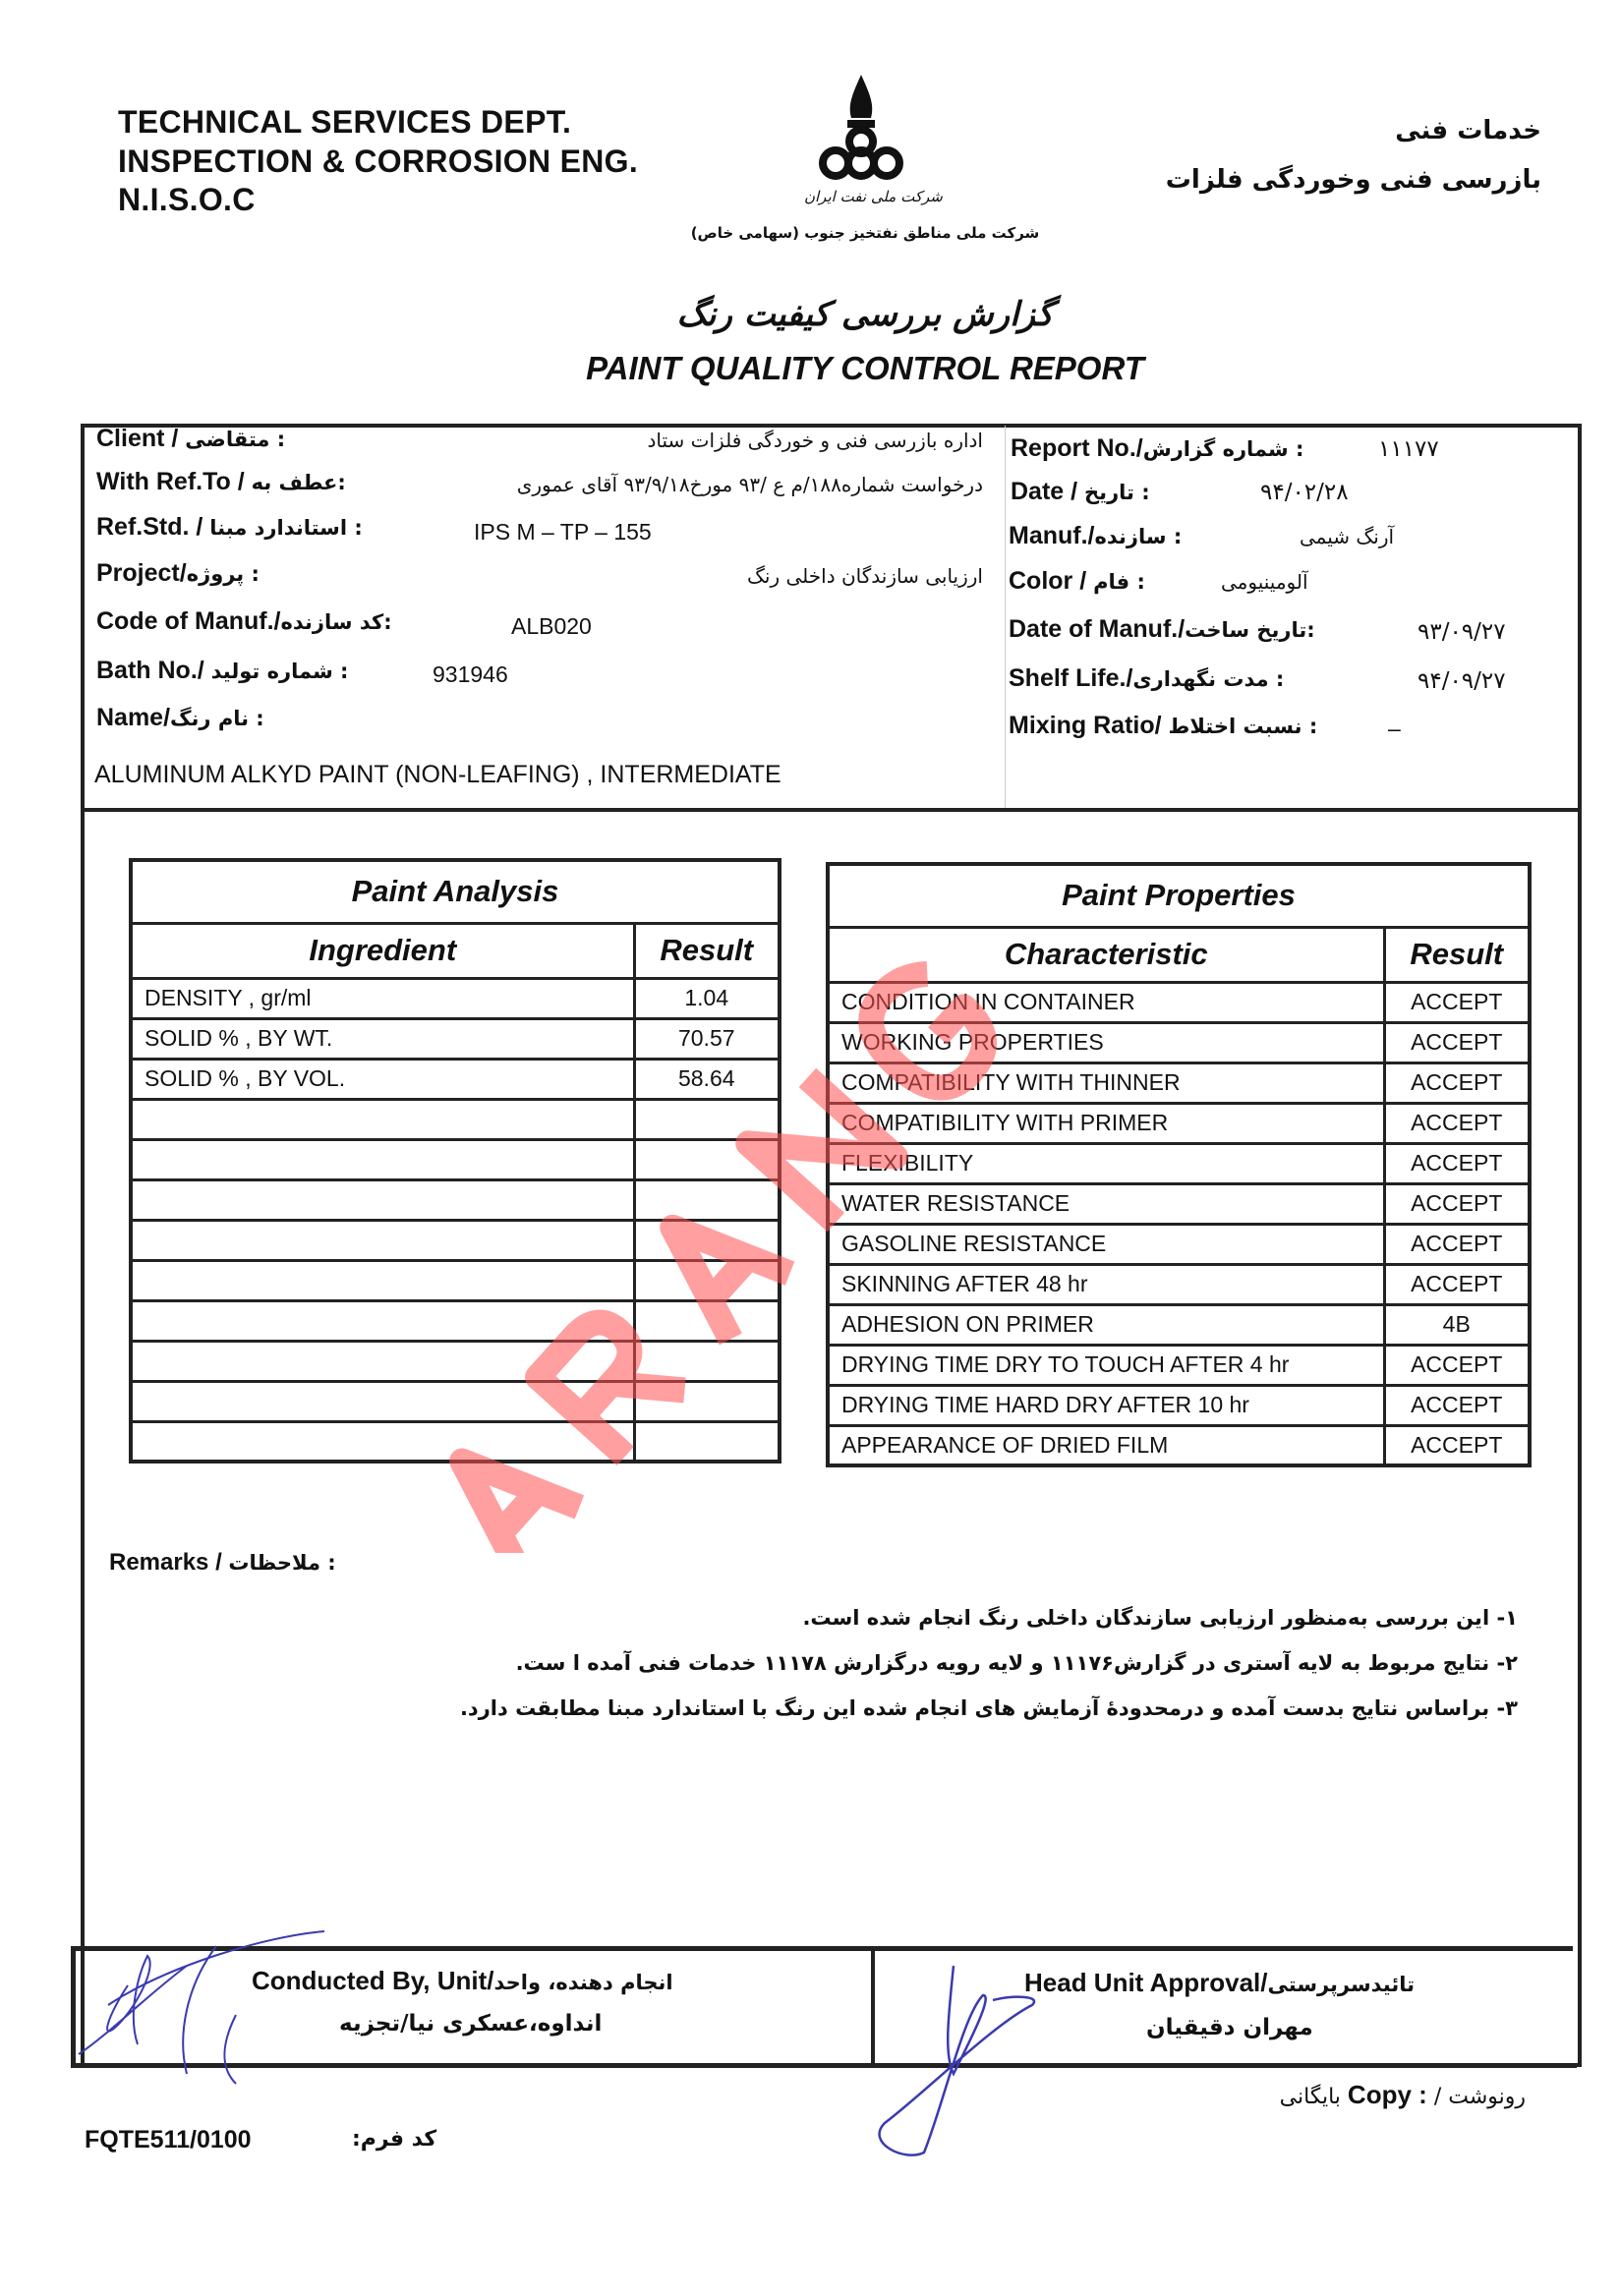  What do you see at coordinates (229, 527) in the screenshot?
I see `ref-std-label: Ref.Std. / استاندارد مبنا :` at bounding box center [229, 527].